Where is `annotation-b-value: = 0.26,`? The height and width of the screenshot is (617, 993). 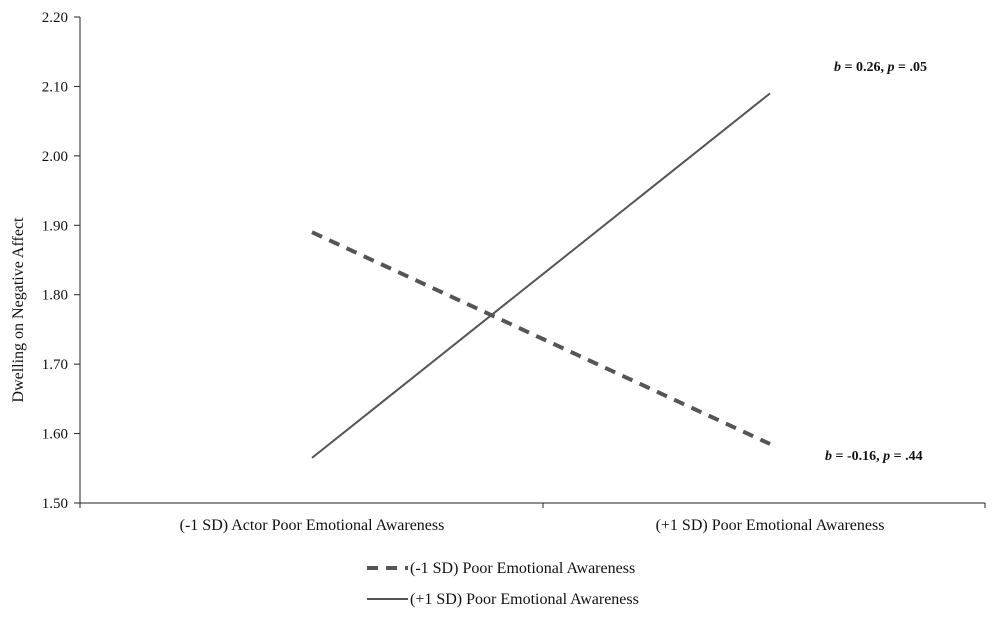 annotation-b-value: = 0.26, is located at coordinates (864, 67).